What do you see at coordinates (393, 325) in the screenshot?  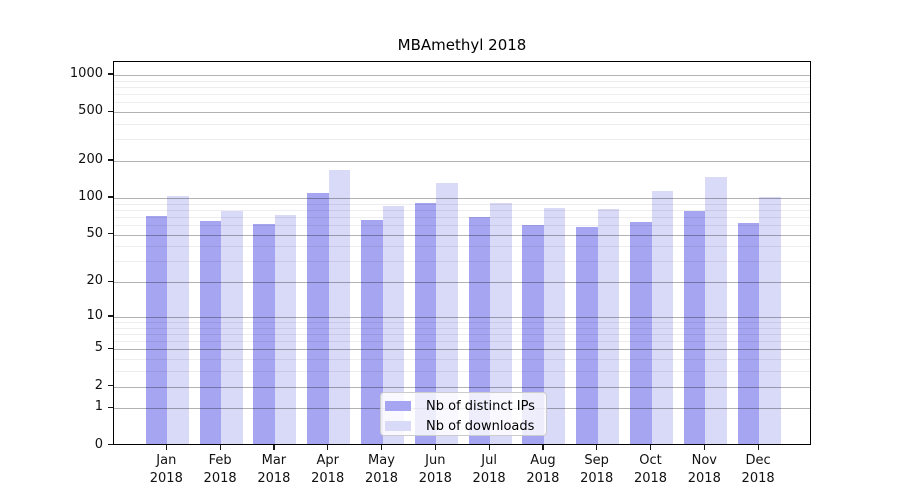 I see `bar-downloads-may` at bounding box center [393, 325].